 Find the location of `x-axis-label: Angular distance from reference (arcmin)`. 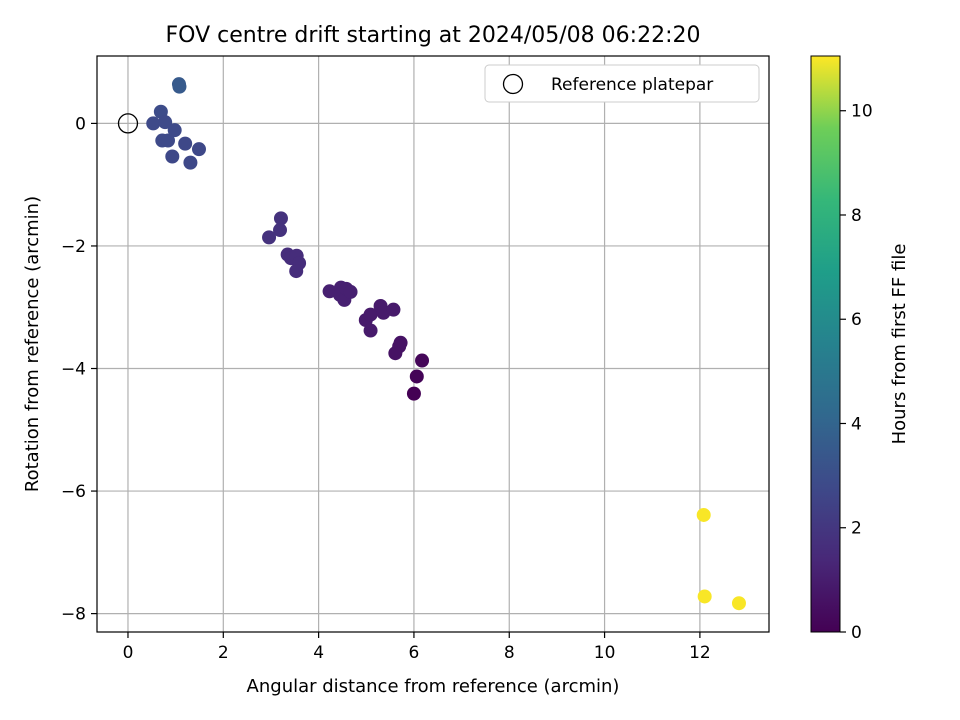

x-axis-label: Angular distance from reference (arcmin) is located at coordinates (433, 686).